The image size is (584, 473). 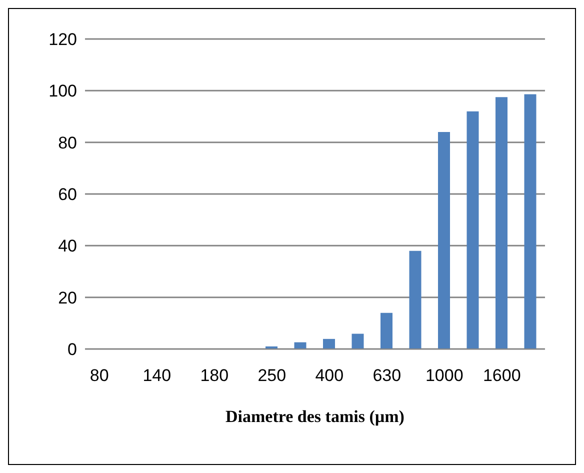 What do you see at coordinates (444, 376) in the screenshot?
I see `x-tick-label: 1000` at bounding box center [444, 376].